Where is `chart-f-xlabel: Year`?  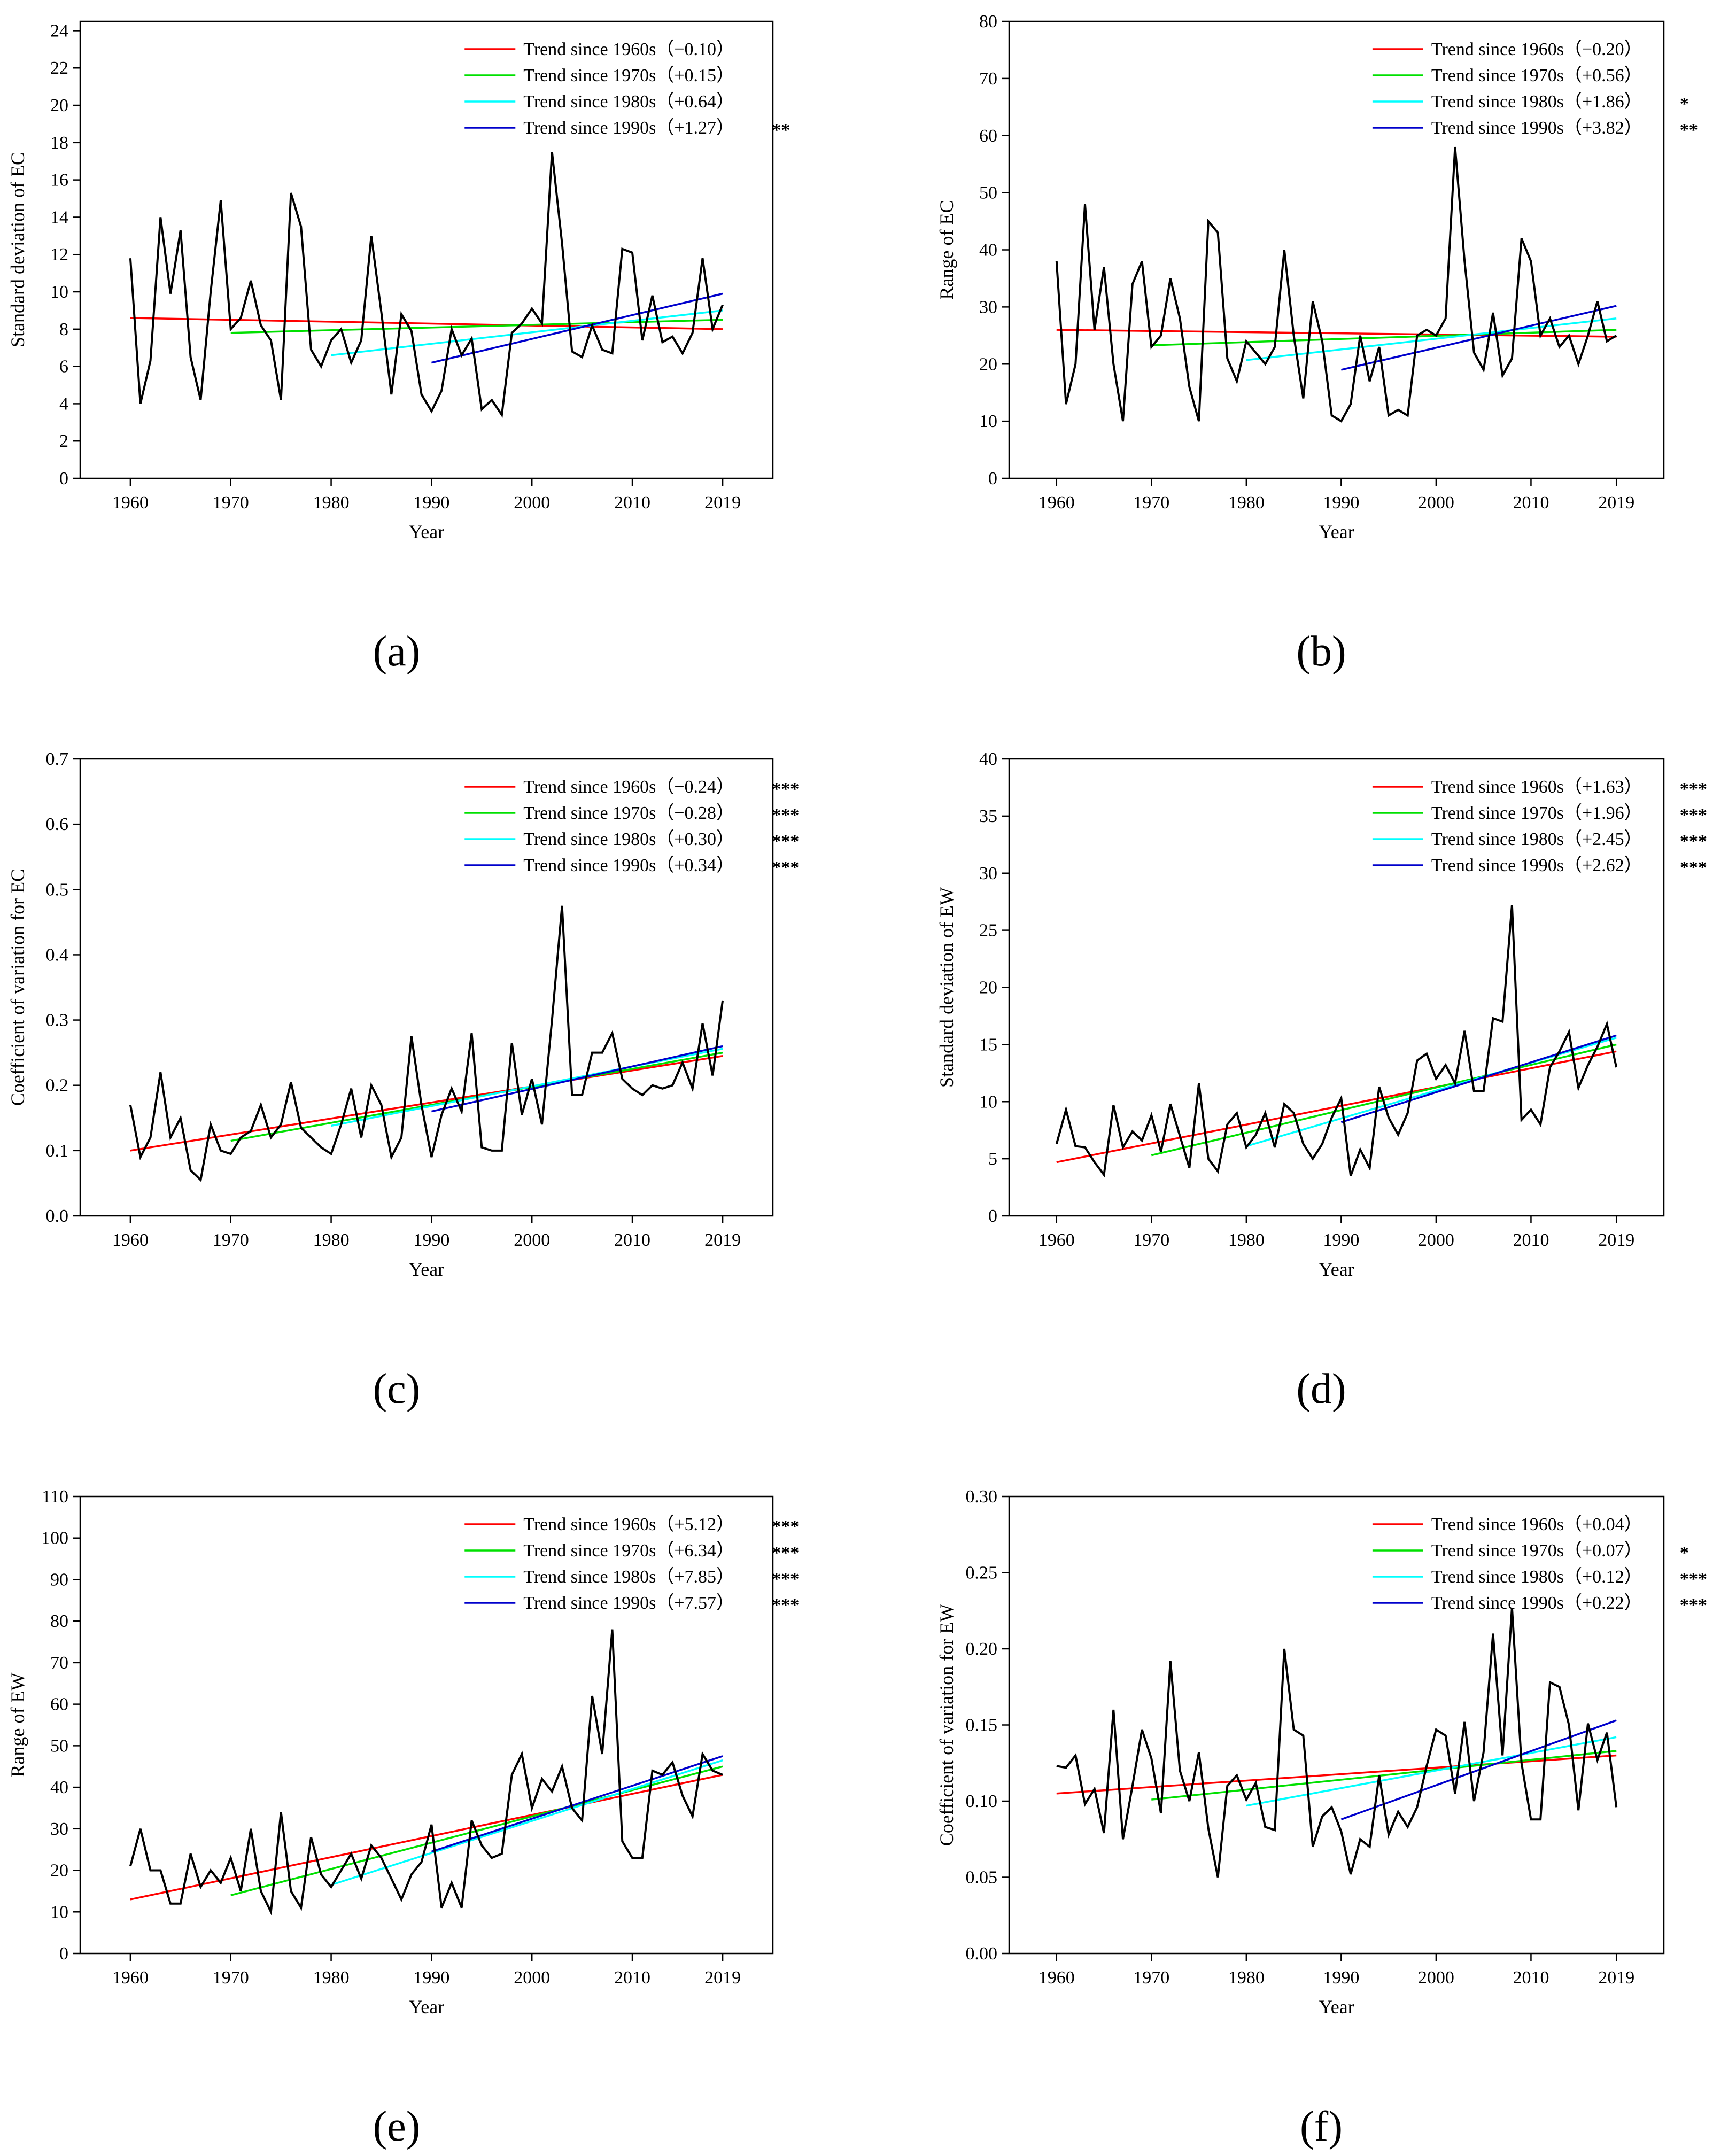
chart-f-xlabel: Year is located at coordinates (1336, 2007).